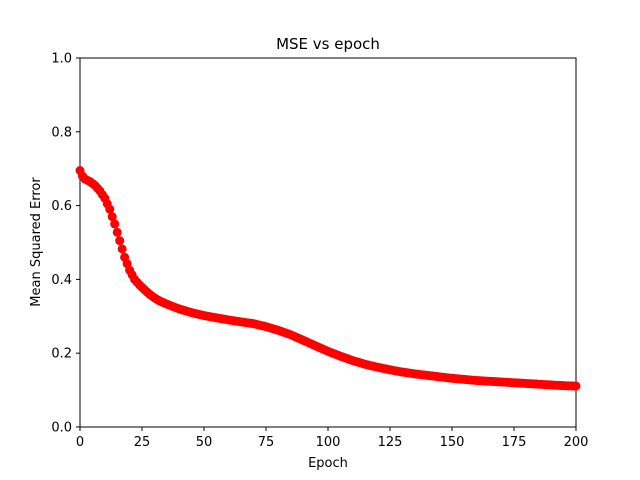  I want to click on x-tick-label: 175, so click(514, 442).